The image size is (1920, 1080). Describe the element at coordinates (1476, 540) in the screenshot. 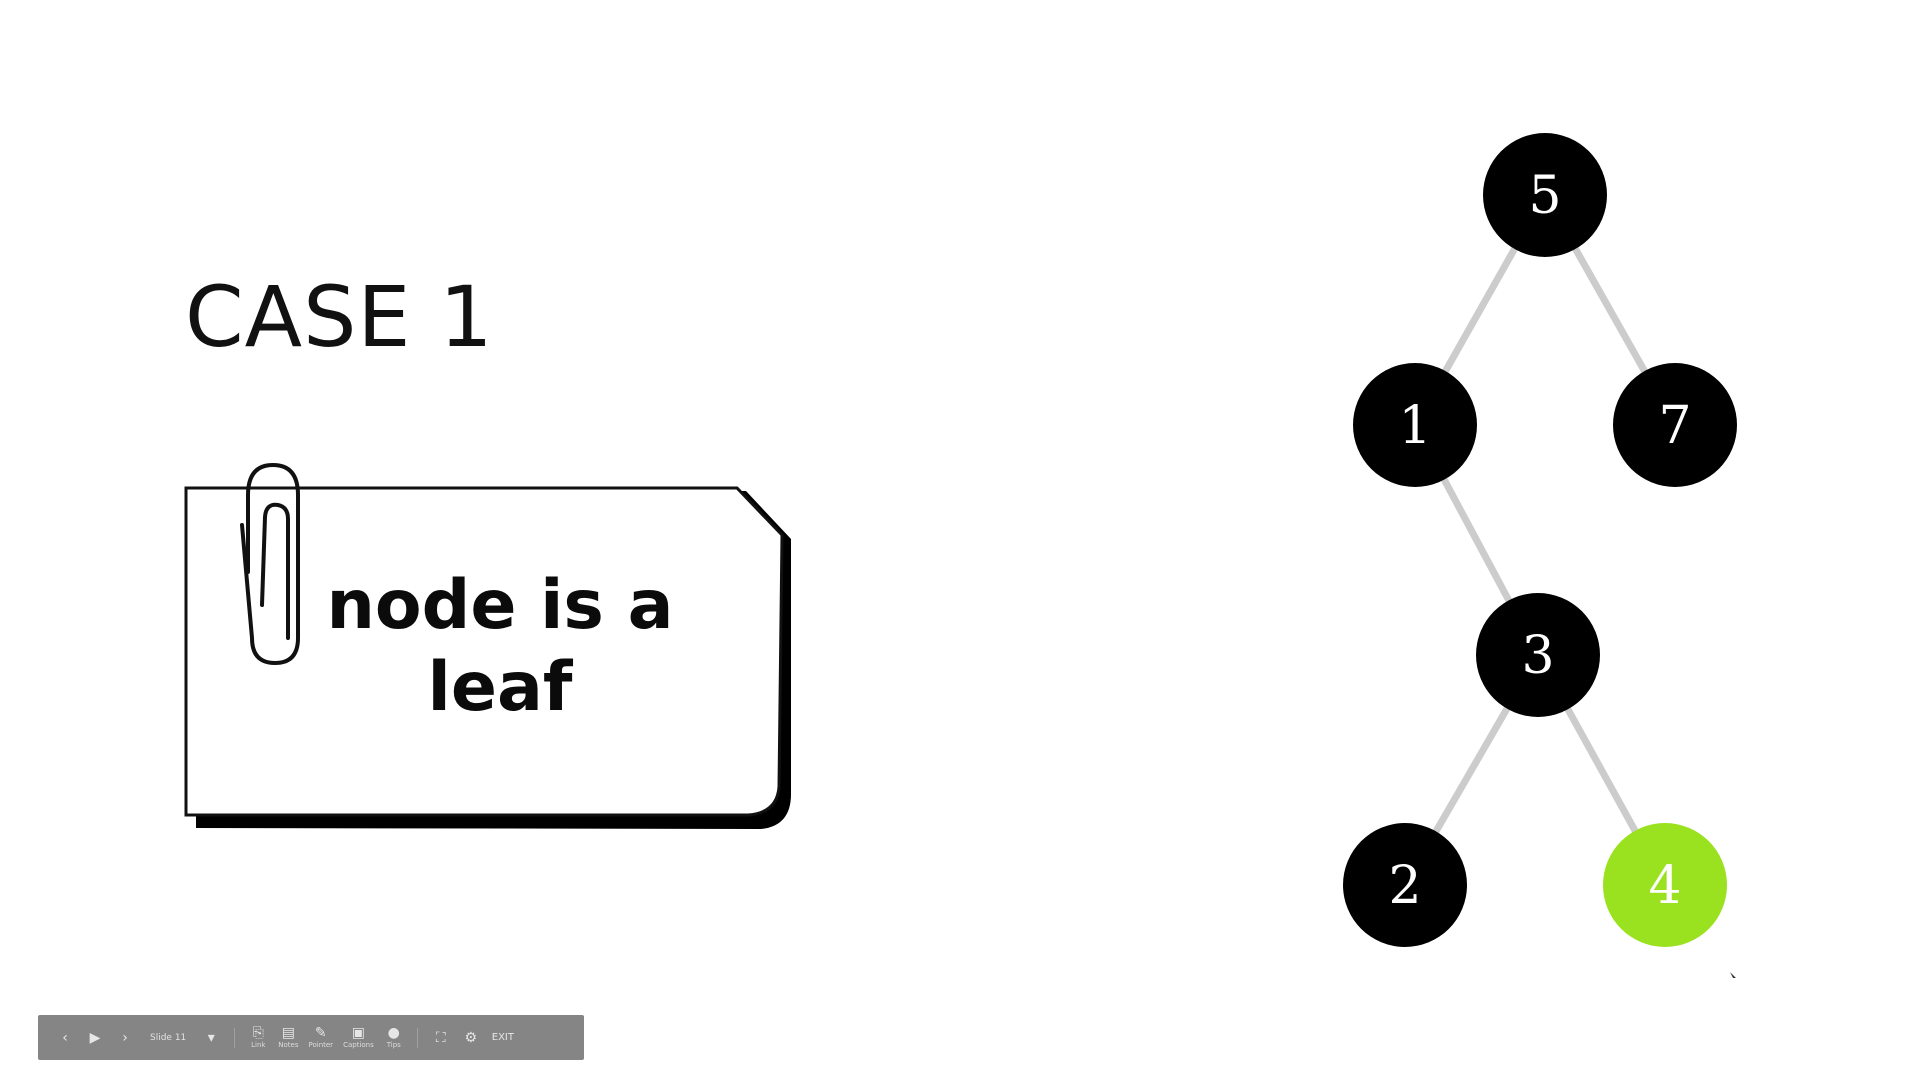

I see `tree-edge-n1-n3` at that location.